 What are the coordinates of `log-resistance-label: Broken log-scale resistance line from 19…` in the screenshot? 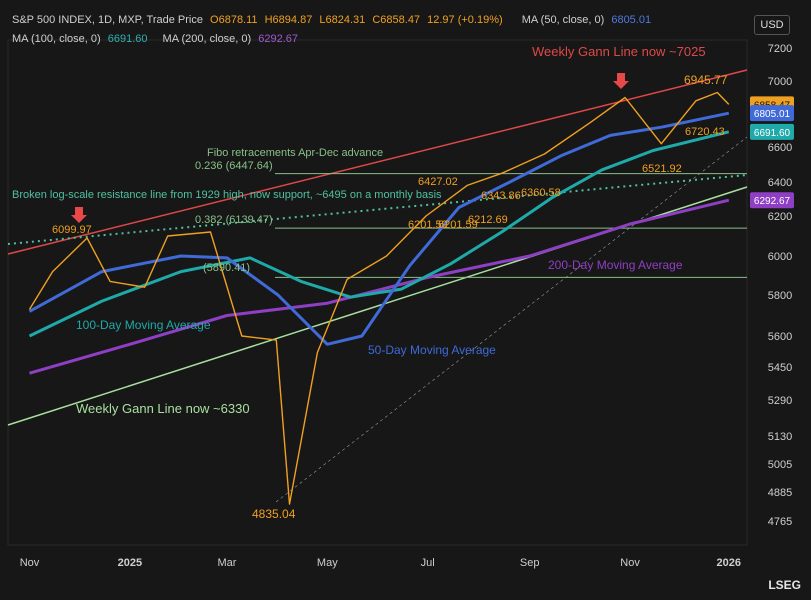 It's located at (227, 195).